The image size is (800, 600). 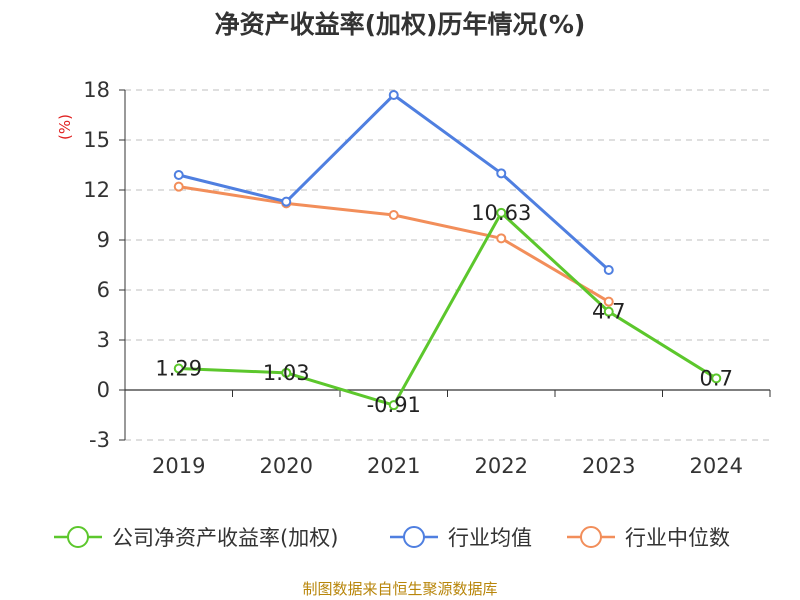 I want to click on y-tick-label: -3, so click(x=99, y=440).